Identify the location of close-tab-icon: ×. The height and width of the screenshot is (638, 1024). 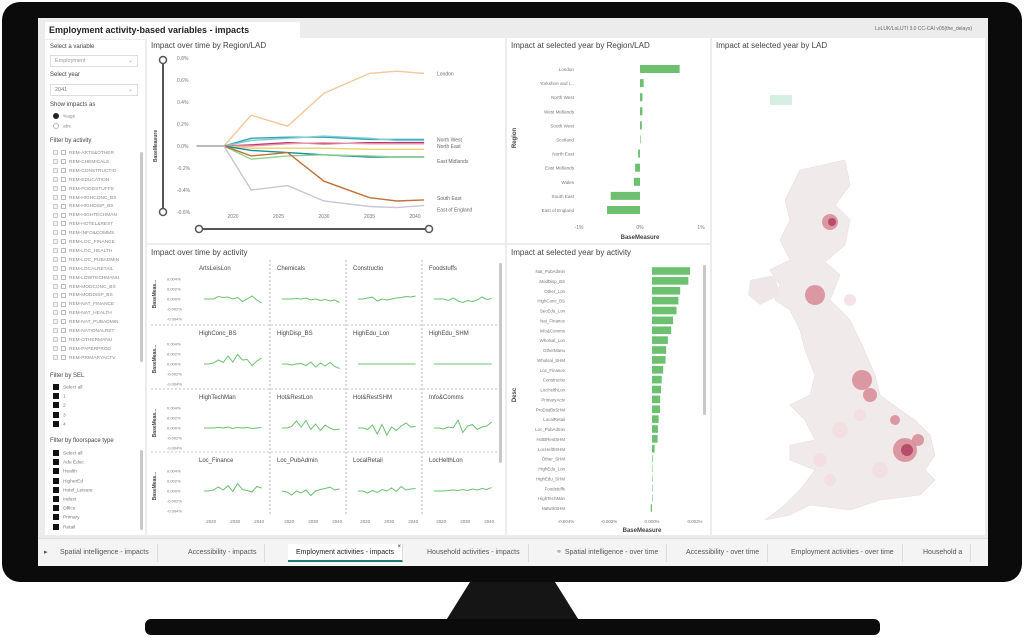
(399, 547).